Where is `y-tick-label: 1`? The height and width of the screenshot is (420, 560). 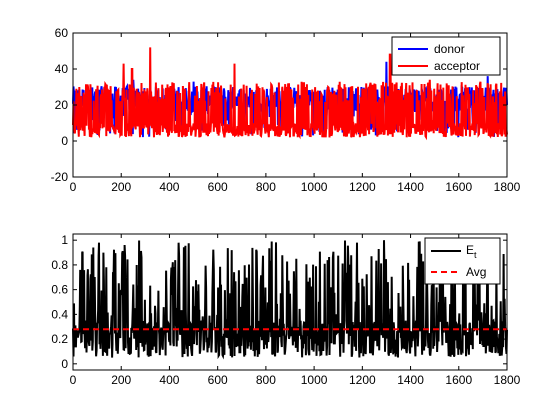 y-tick-label: 1 is located at coordinates (64, 240).